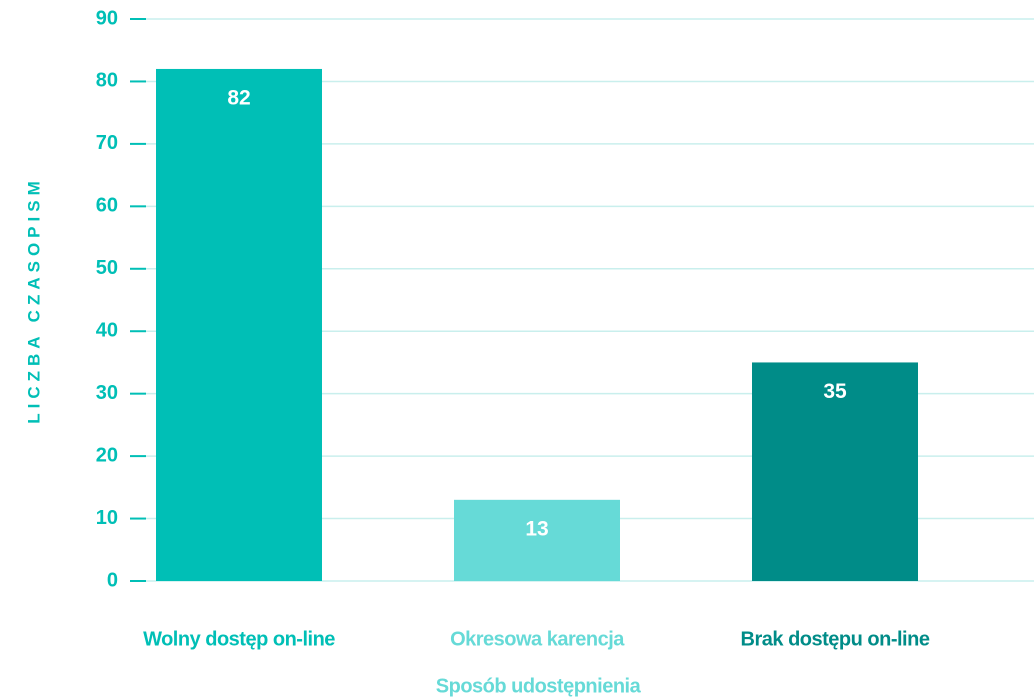 Image resolution: width=1034 pixels, height=700 pixels. I want to click on y-tick-label: 0, so click(112, 580).